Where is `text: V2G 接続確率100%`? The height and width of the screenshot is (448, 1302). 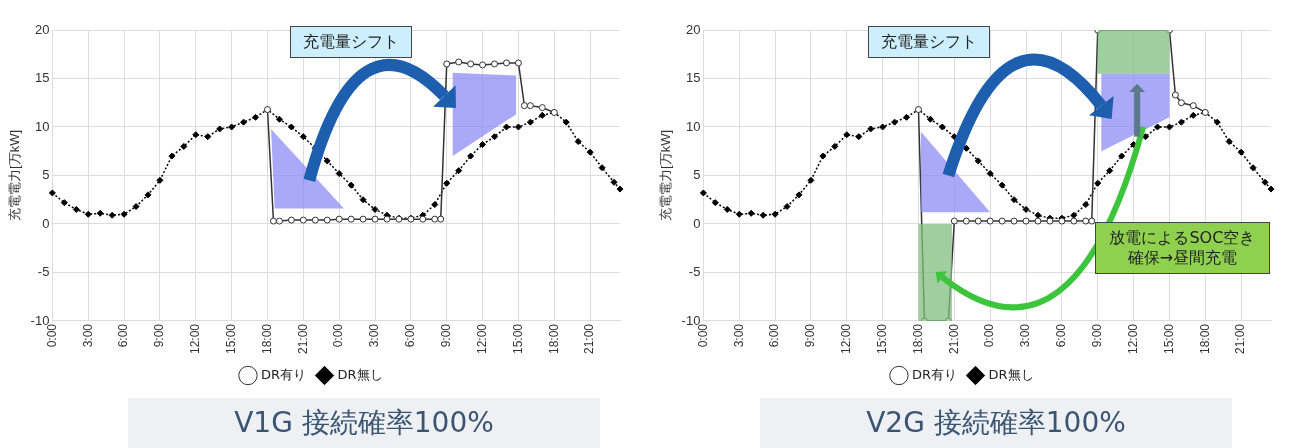
text: V2G 接続確率100% is located at coordinates (996, 423).